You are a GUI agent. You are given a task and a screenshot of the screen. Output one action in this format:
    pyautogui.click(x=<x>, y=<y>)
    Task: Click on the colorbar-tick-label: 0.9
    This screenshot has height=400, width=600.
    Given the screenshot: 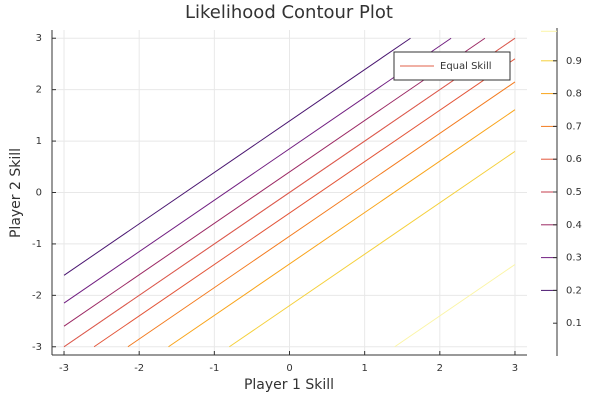 What is the action you would take?
    pyautogui.click(x=574, y=61)
    